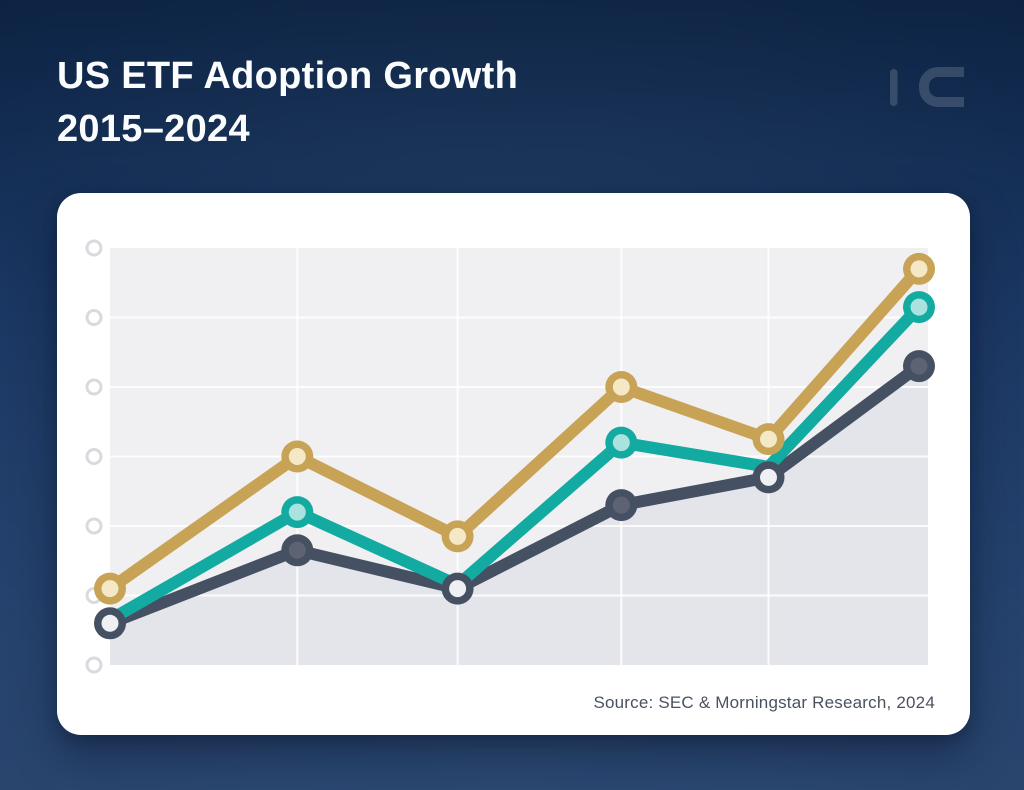  I want to click on brand-logo, so click(928, 87).